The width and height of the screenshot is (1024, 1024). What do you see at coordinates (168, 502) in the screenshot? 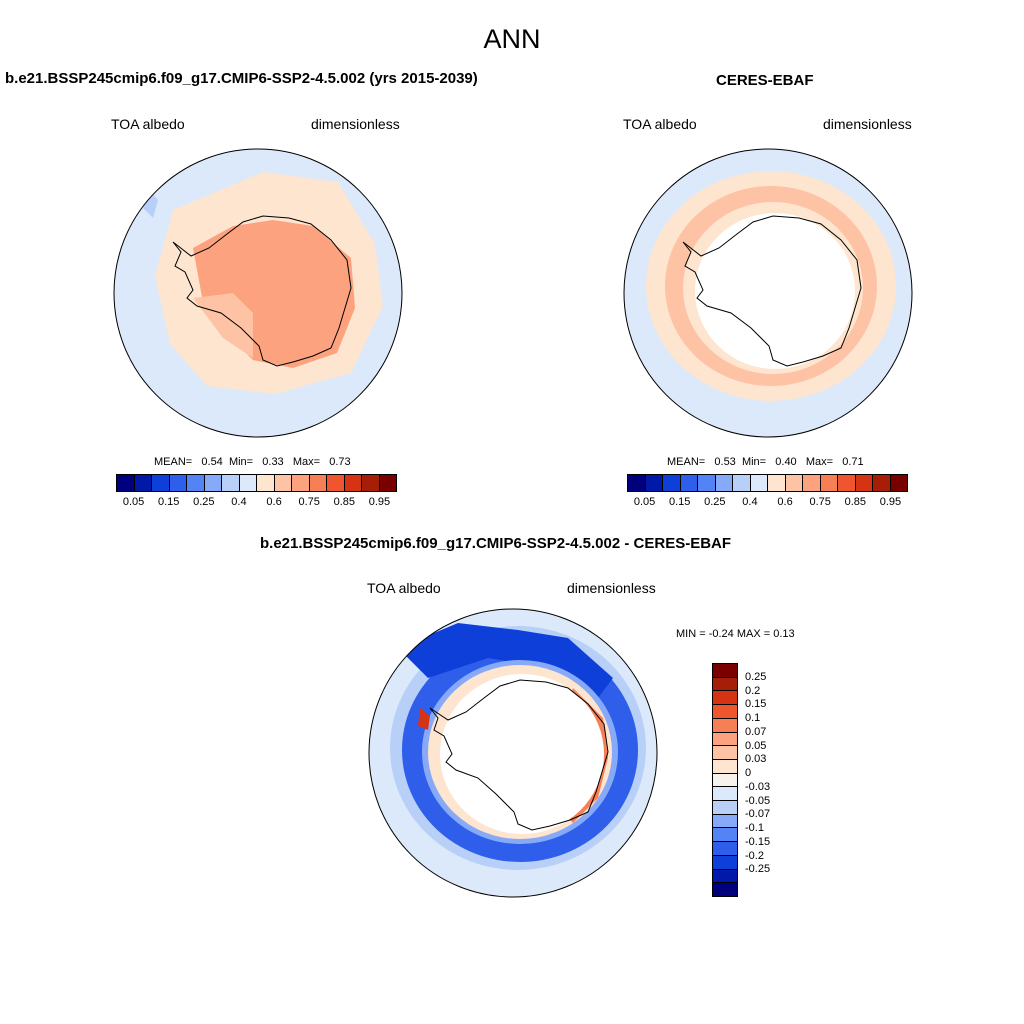
I see `panel-model-colorbar-tick-label: 0.15` at bounding box center [168, 502].